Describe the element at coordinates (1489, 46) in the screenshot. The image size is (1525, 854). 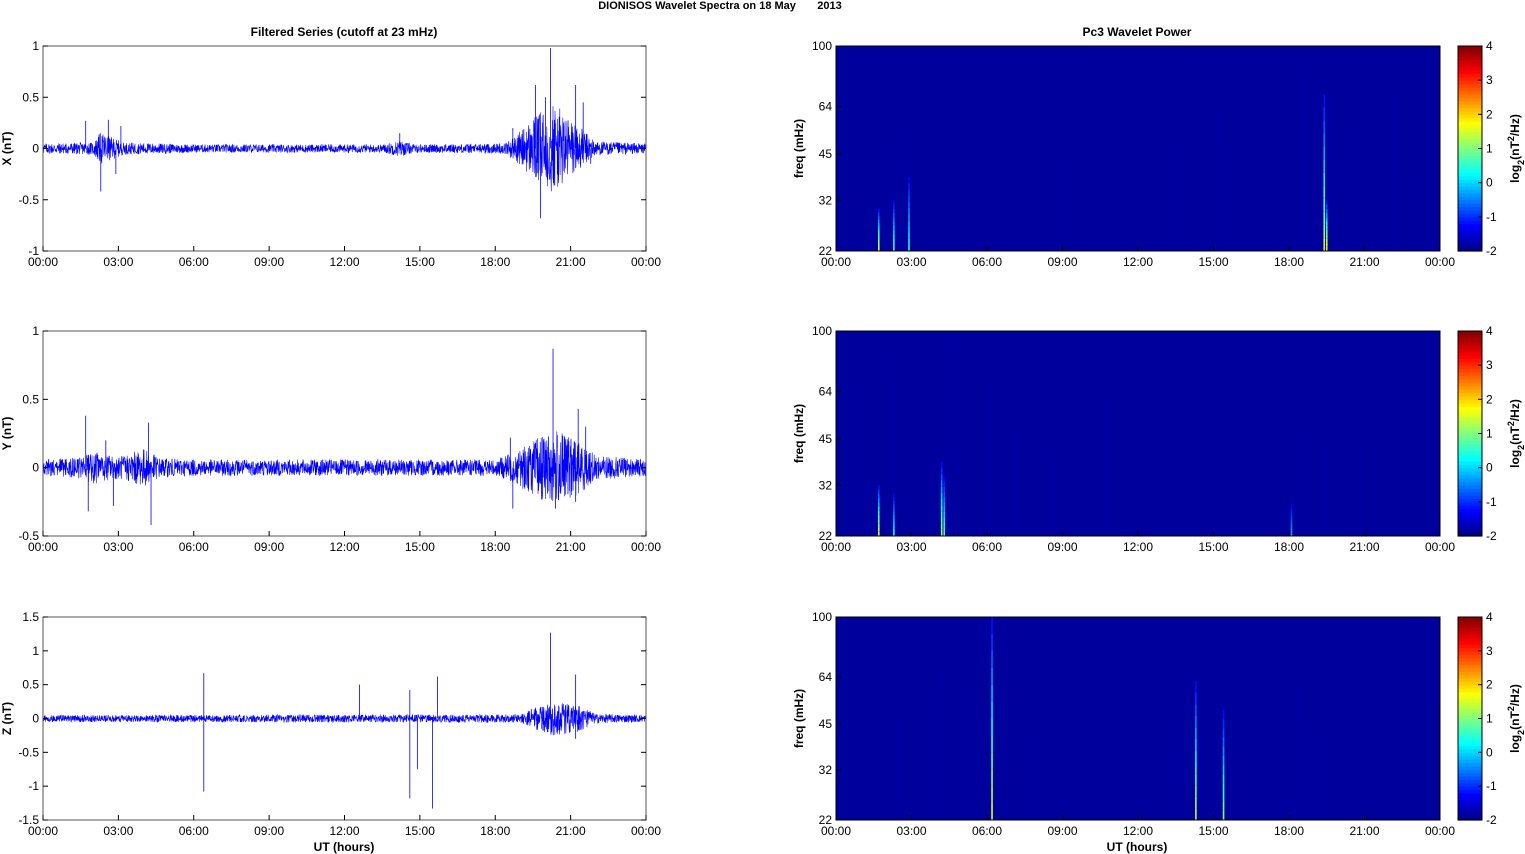
I see `colorbar-tick-label: 4` at that location.